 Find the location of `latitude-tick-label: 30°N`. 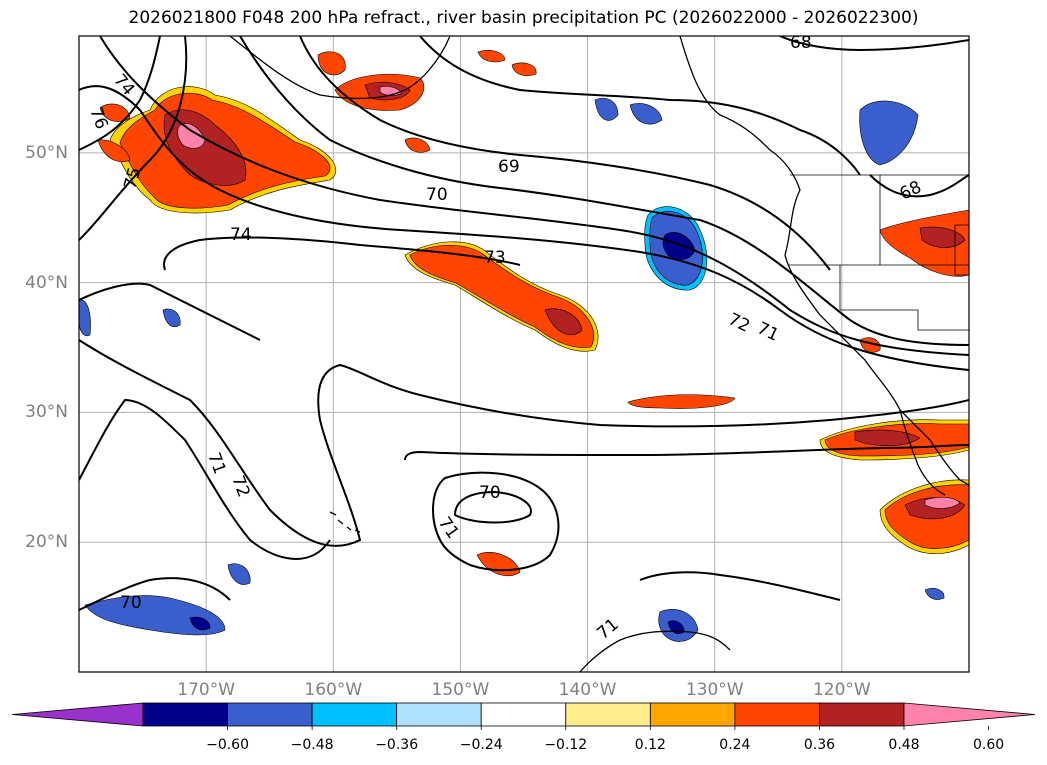

latitude-tick-label: 30°N is located at coordinates (46, 412).